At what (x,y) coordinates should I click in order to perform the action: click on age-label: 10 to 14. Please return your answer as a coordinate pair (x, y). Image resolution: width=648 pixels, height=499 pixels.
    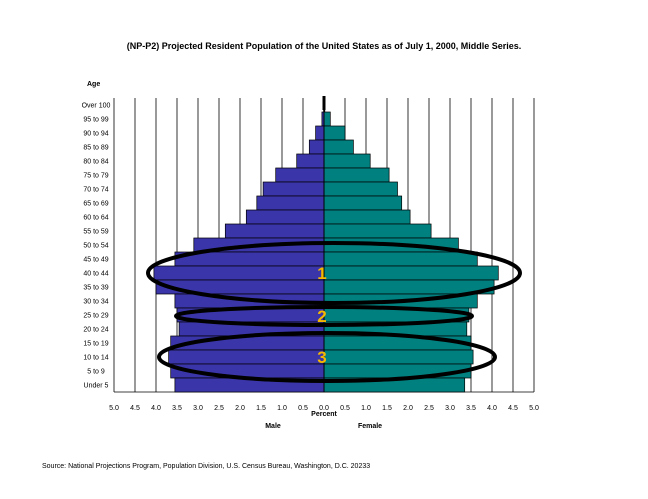
    Looking at the image, I should click on (95, 358).